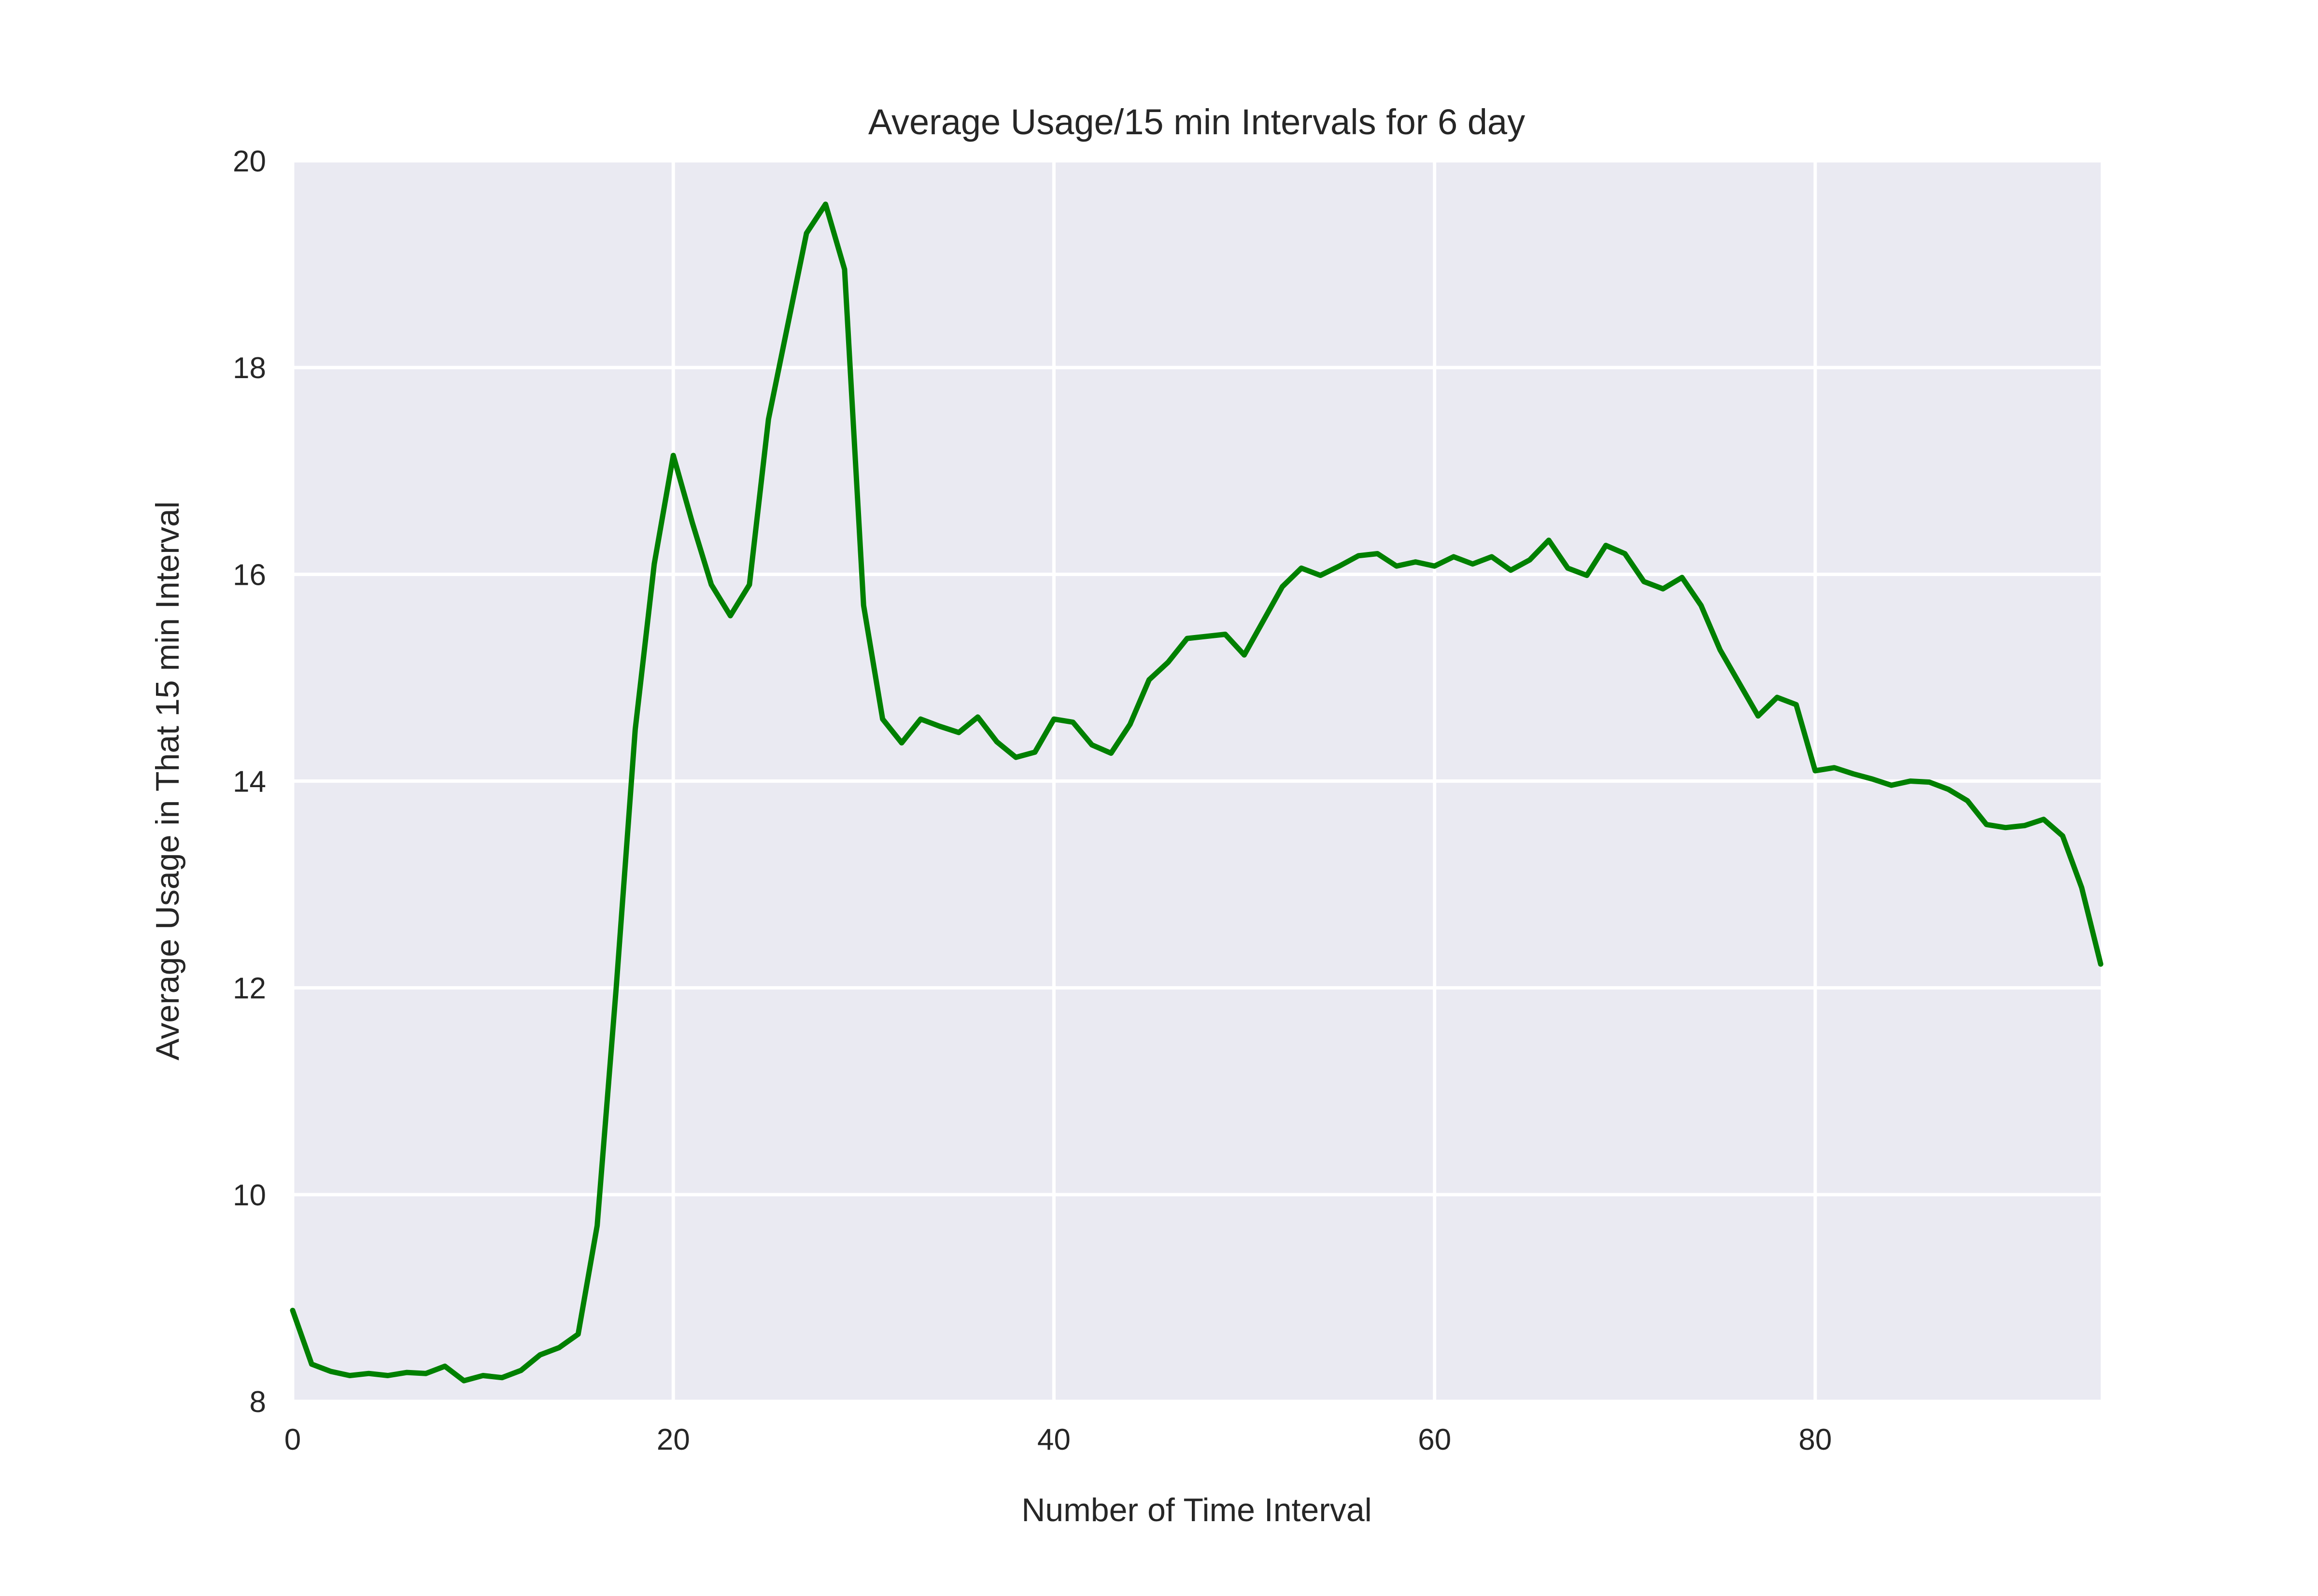 The height and width of the screenshot is (1596, 2318). What do you see at coordinates (1815, 1439) in the screenshot?
I see `x-tick-label: 80` at bounding box center [1815, 1439].